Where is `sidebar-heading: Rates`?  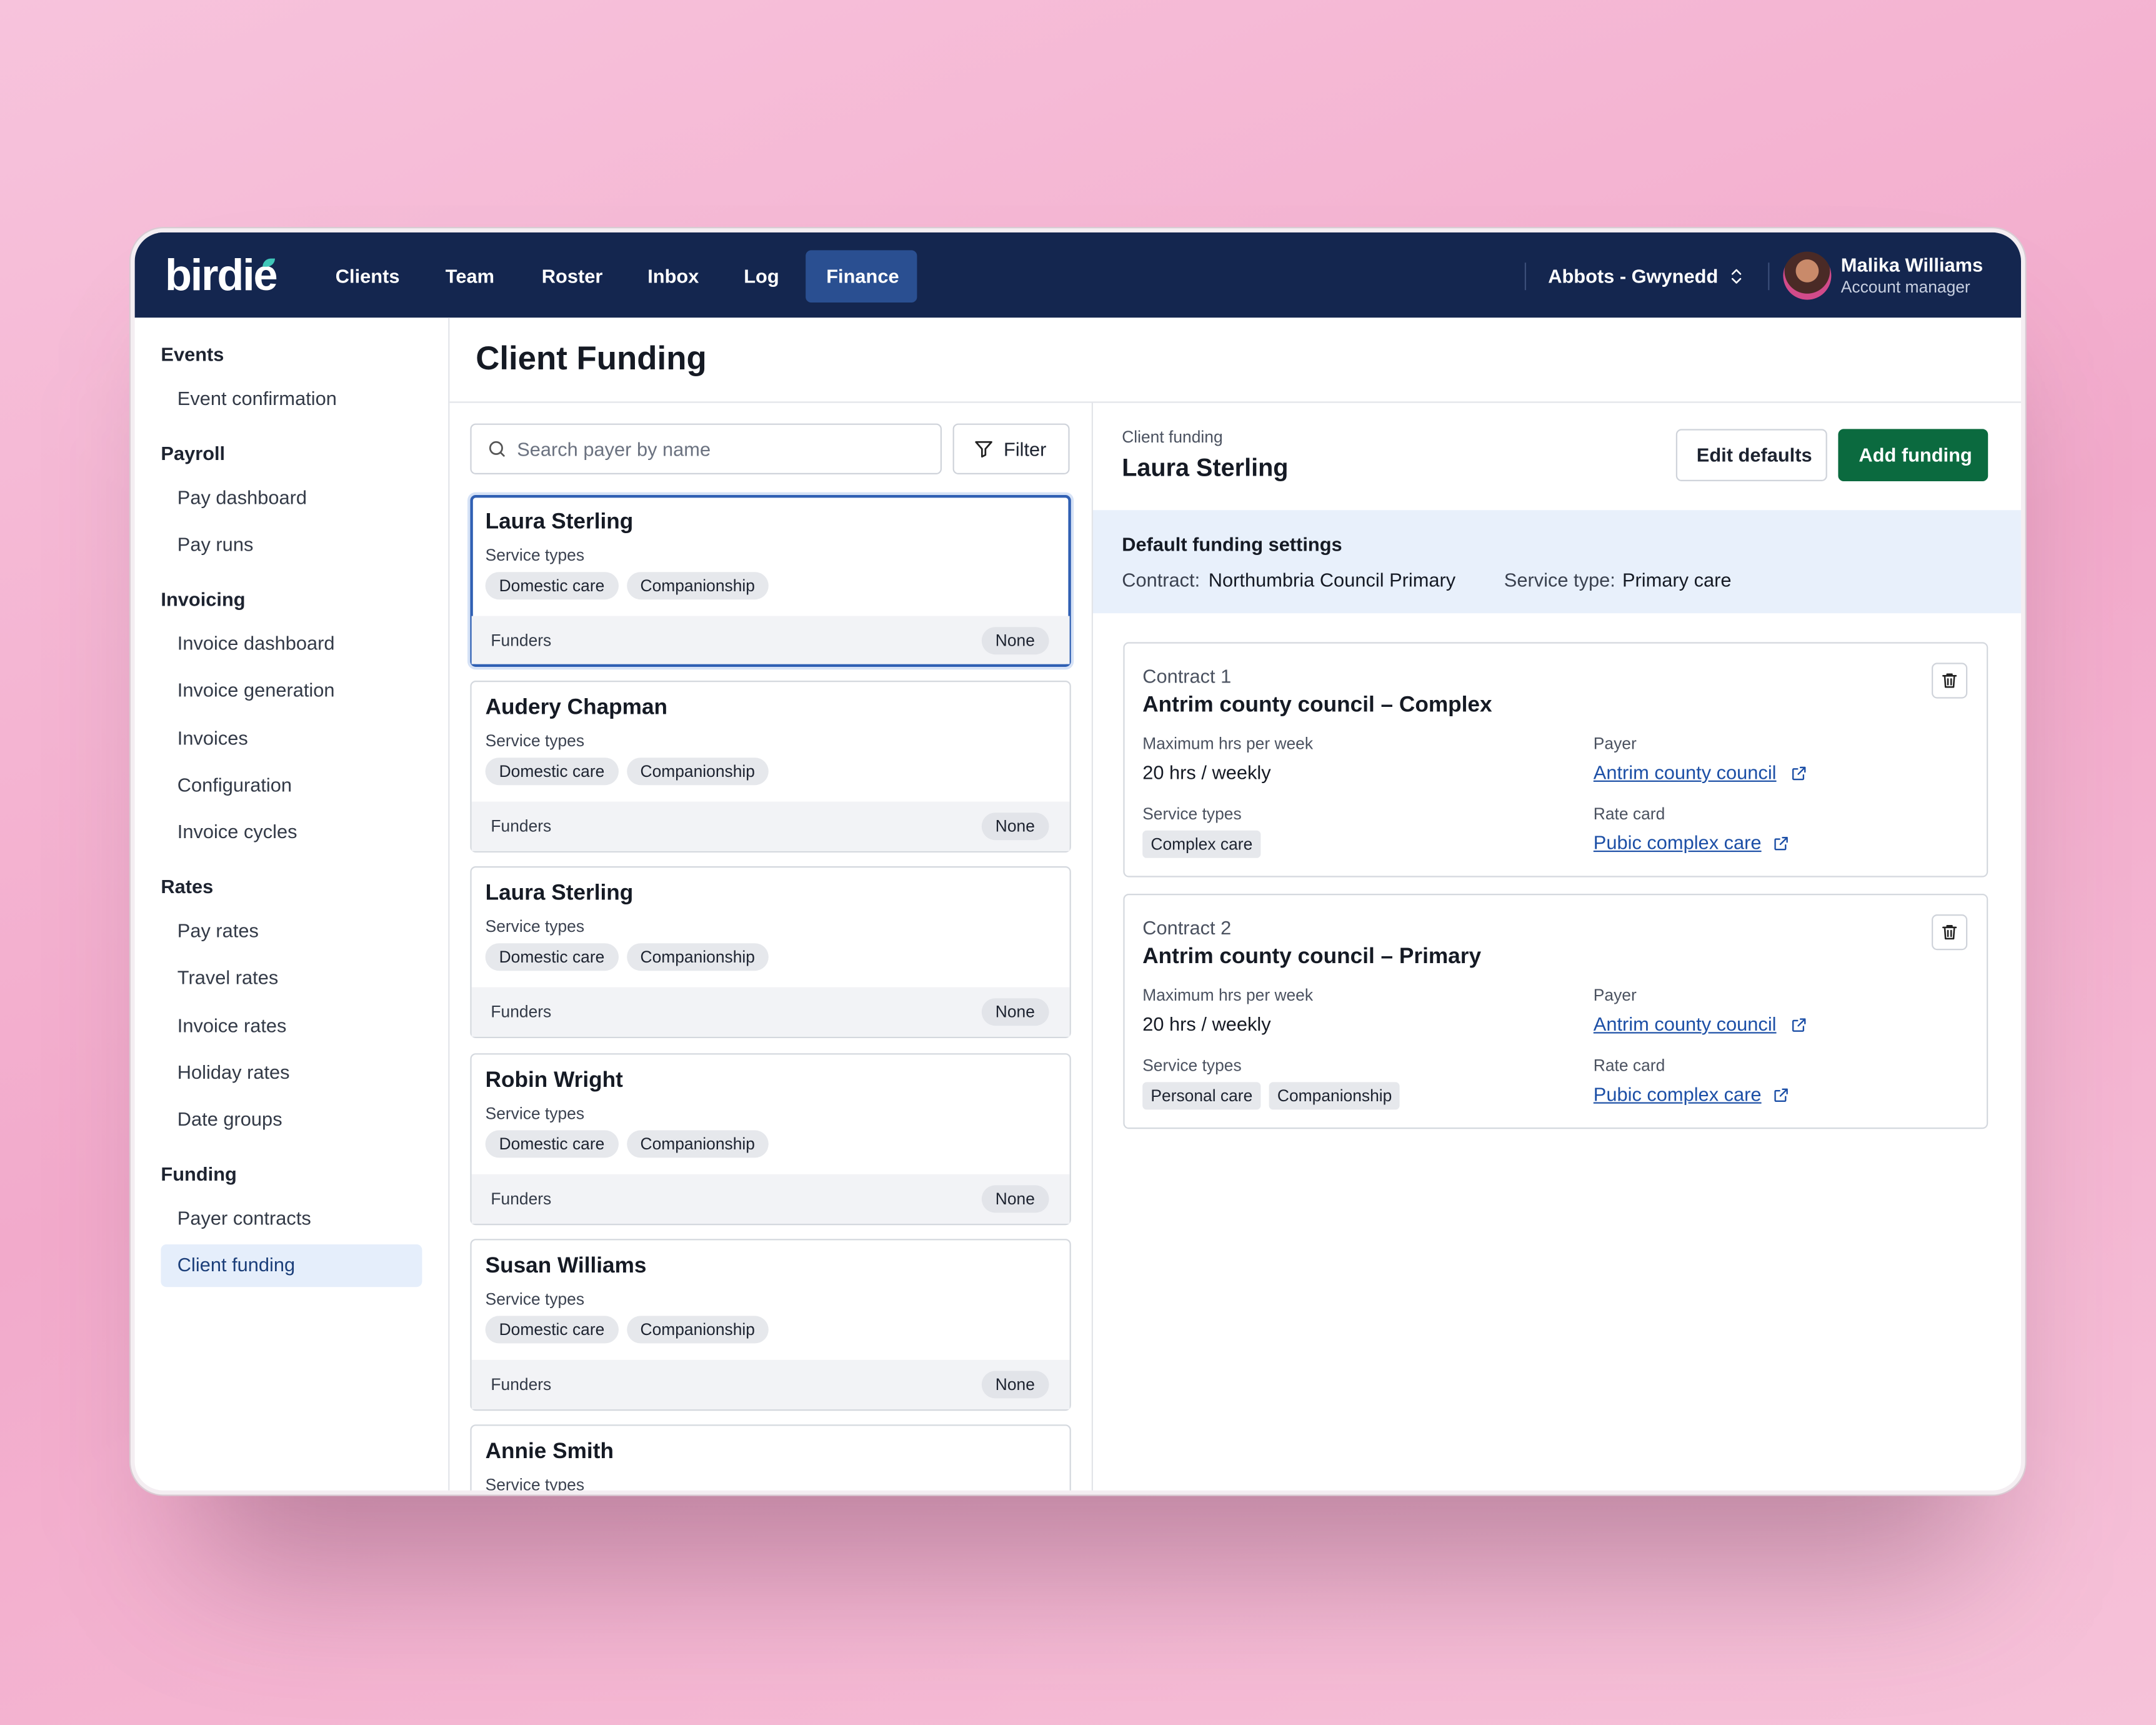
sidebar-heading: Rates is located at coordinates (187, 886).